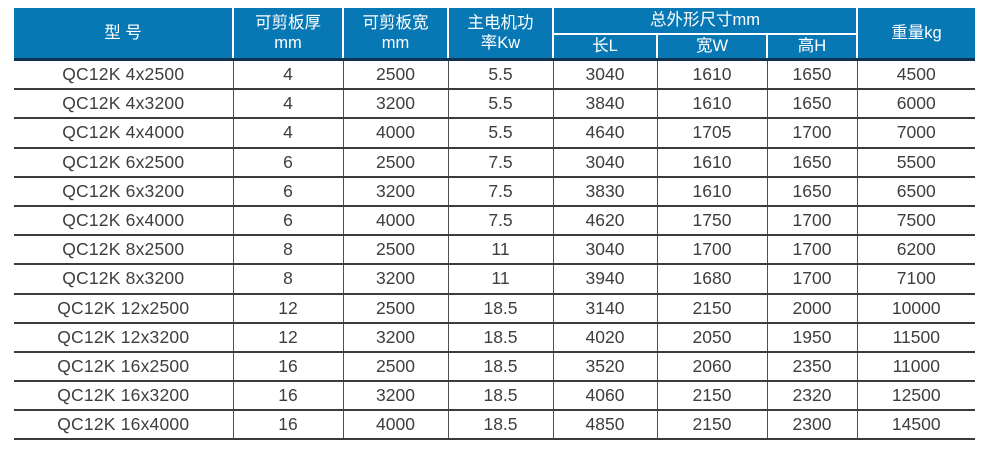 Image resolution: width=992 pixels, height=450 pixels. What do you see at coordinates (916, 250) in the screenshot?
I see `cell-weight: 6200` at bounding box center [916, 250].